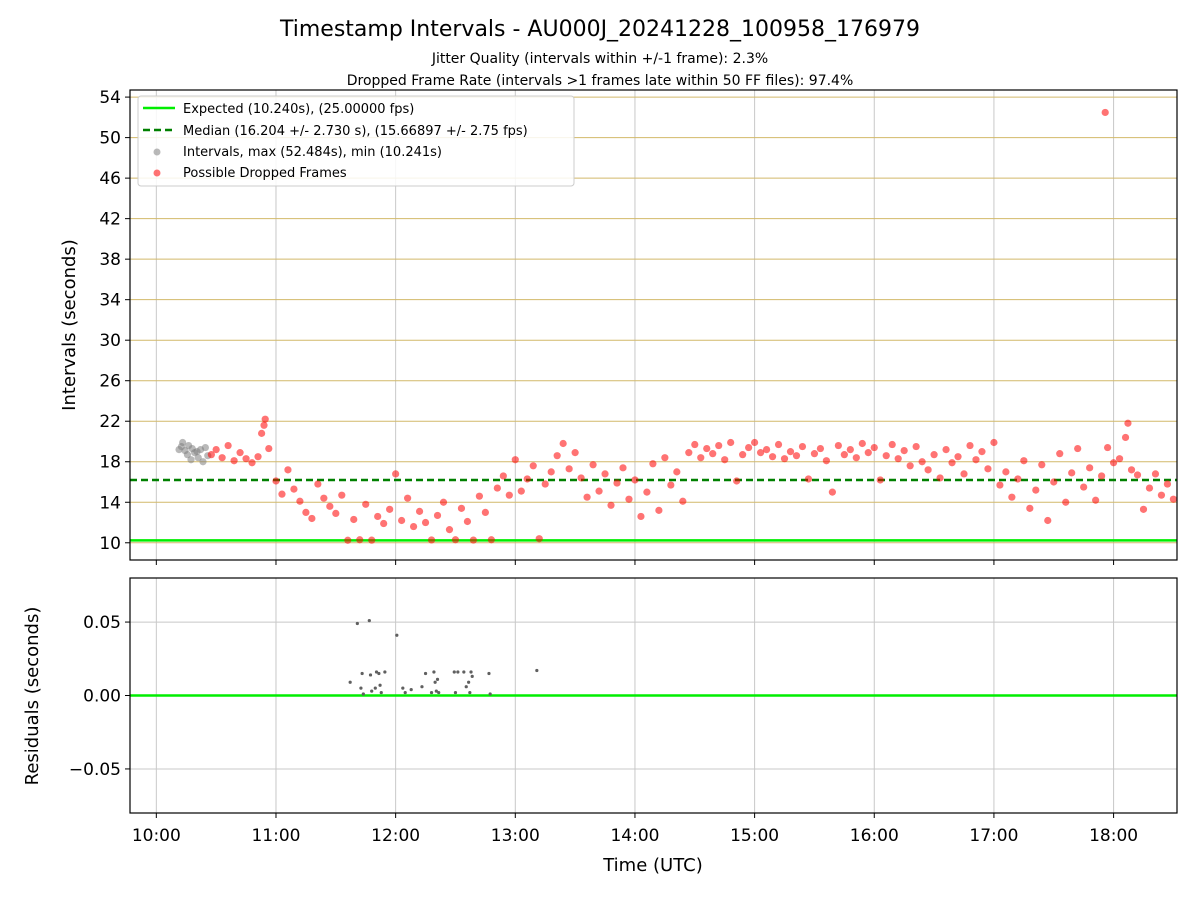 This screenshot has width=1200, height=900. I want to click on residuals-y-tick-label: 0.05, so click(102, 623).